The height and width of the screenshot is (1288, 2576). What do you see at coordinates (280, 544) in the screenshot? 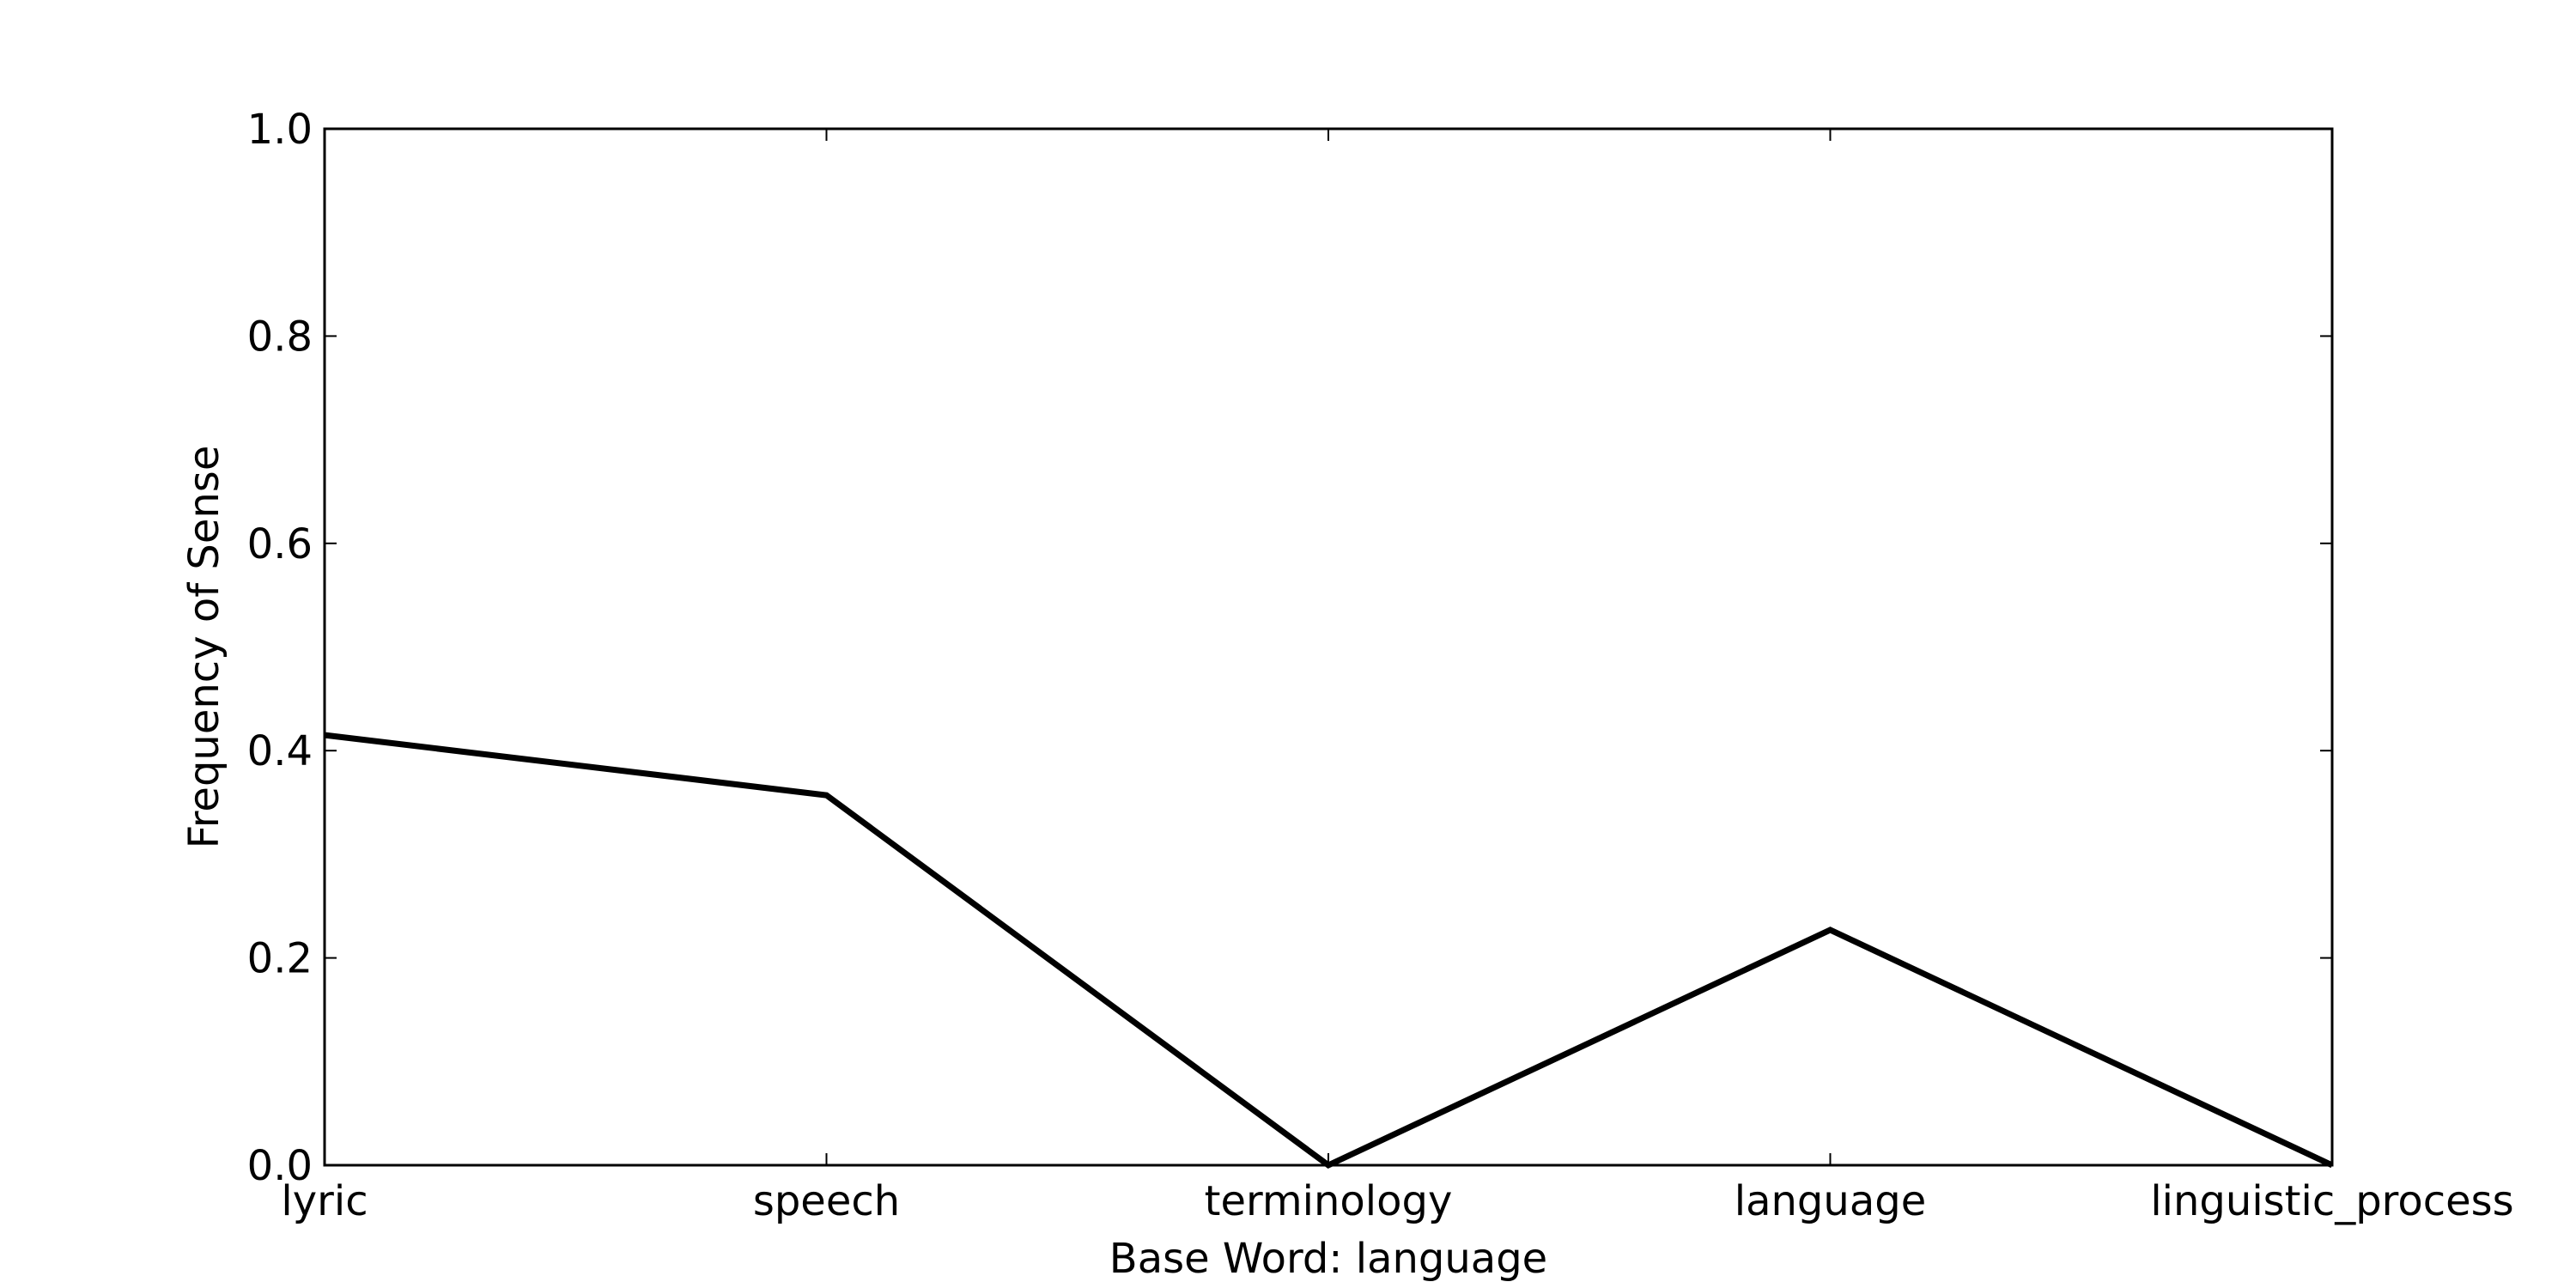
I see `y-tick-label: 0.6` at bounding box center [280, 544].